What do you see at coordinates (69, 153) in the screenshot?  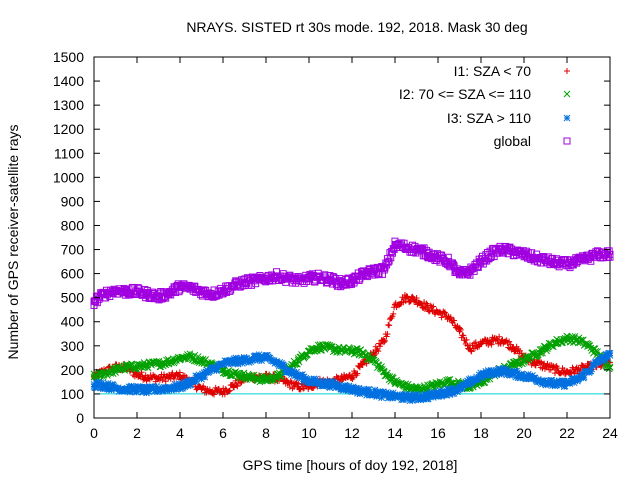 I see `y-tick-label: 1100` at bounding box center [69, 153].